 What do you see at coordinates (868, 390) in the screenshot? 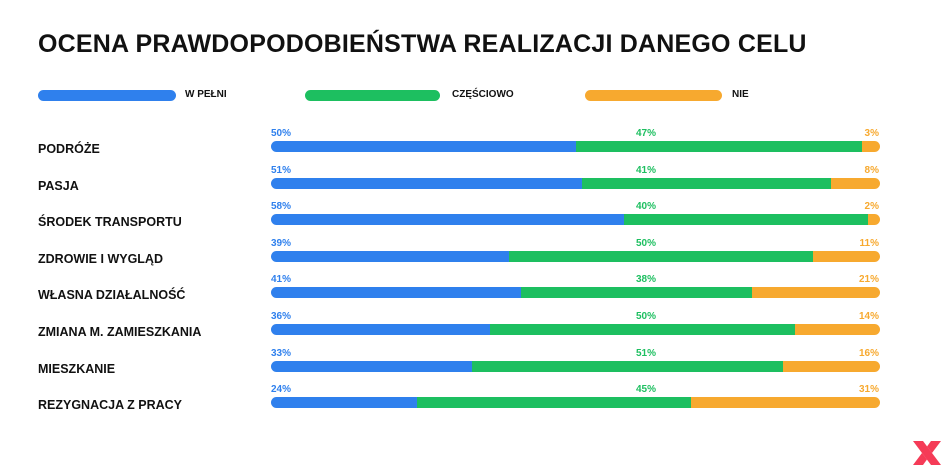
I see `data-label-nie: 31%` at bounding box center [868, 390].